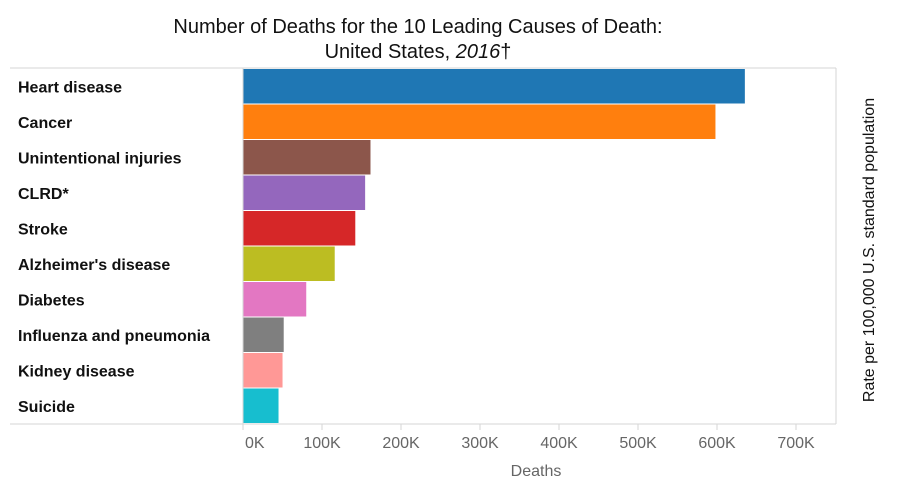 The height and width of the screenshot is (499, 900). I want to click on x-tick-label: 100K, so click(322, 443).